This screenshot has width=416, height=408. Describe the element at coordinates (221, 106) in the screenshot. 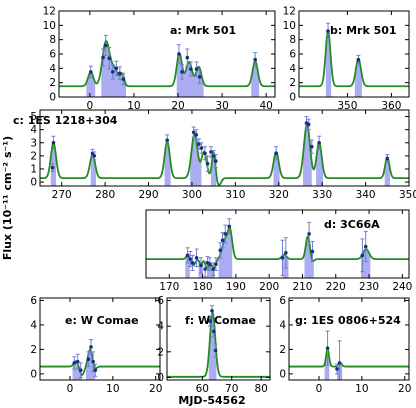

I see `x-tick-label: 30` at that location.